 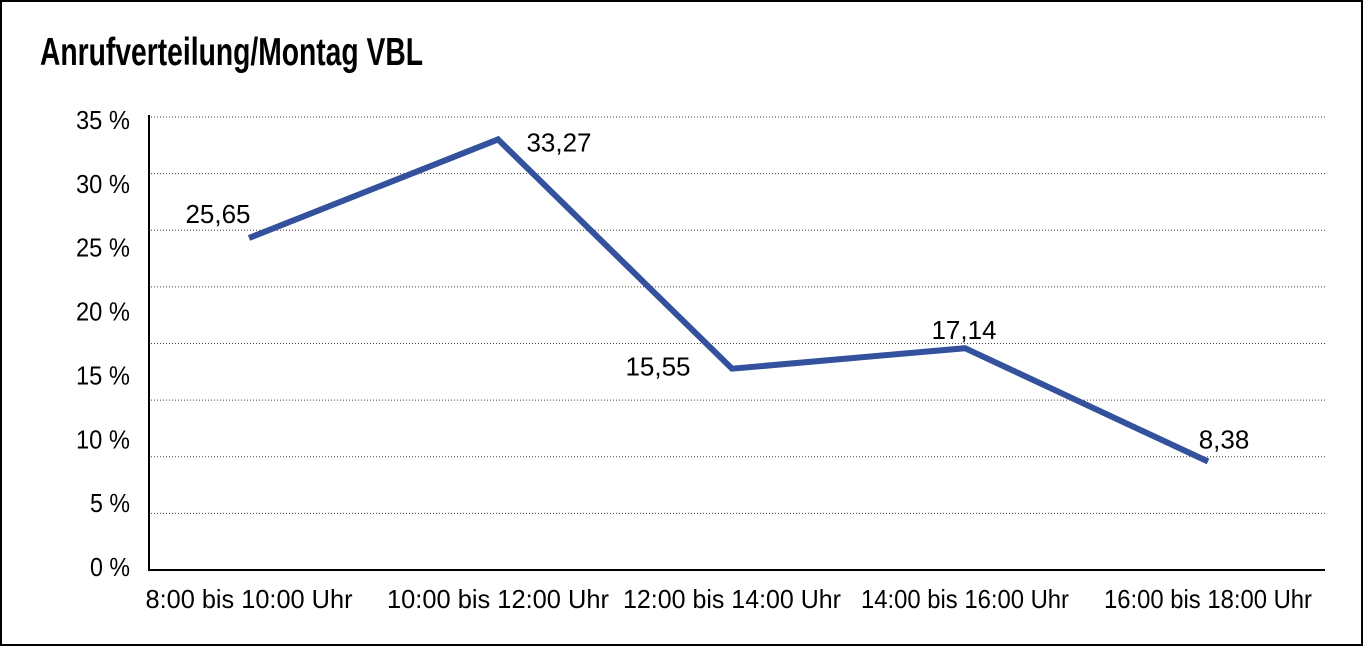 What do you see at coordinates (217, 214) in the screenshot?
I see `data-point-label: 25,65` at bounding box center [217, 214].